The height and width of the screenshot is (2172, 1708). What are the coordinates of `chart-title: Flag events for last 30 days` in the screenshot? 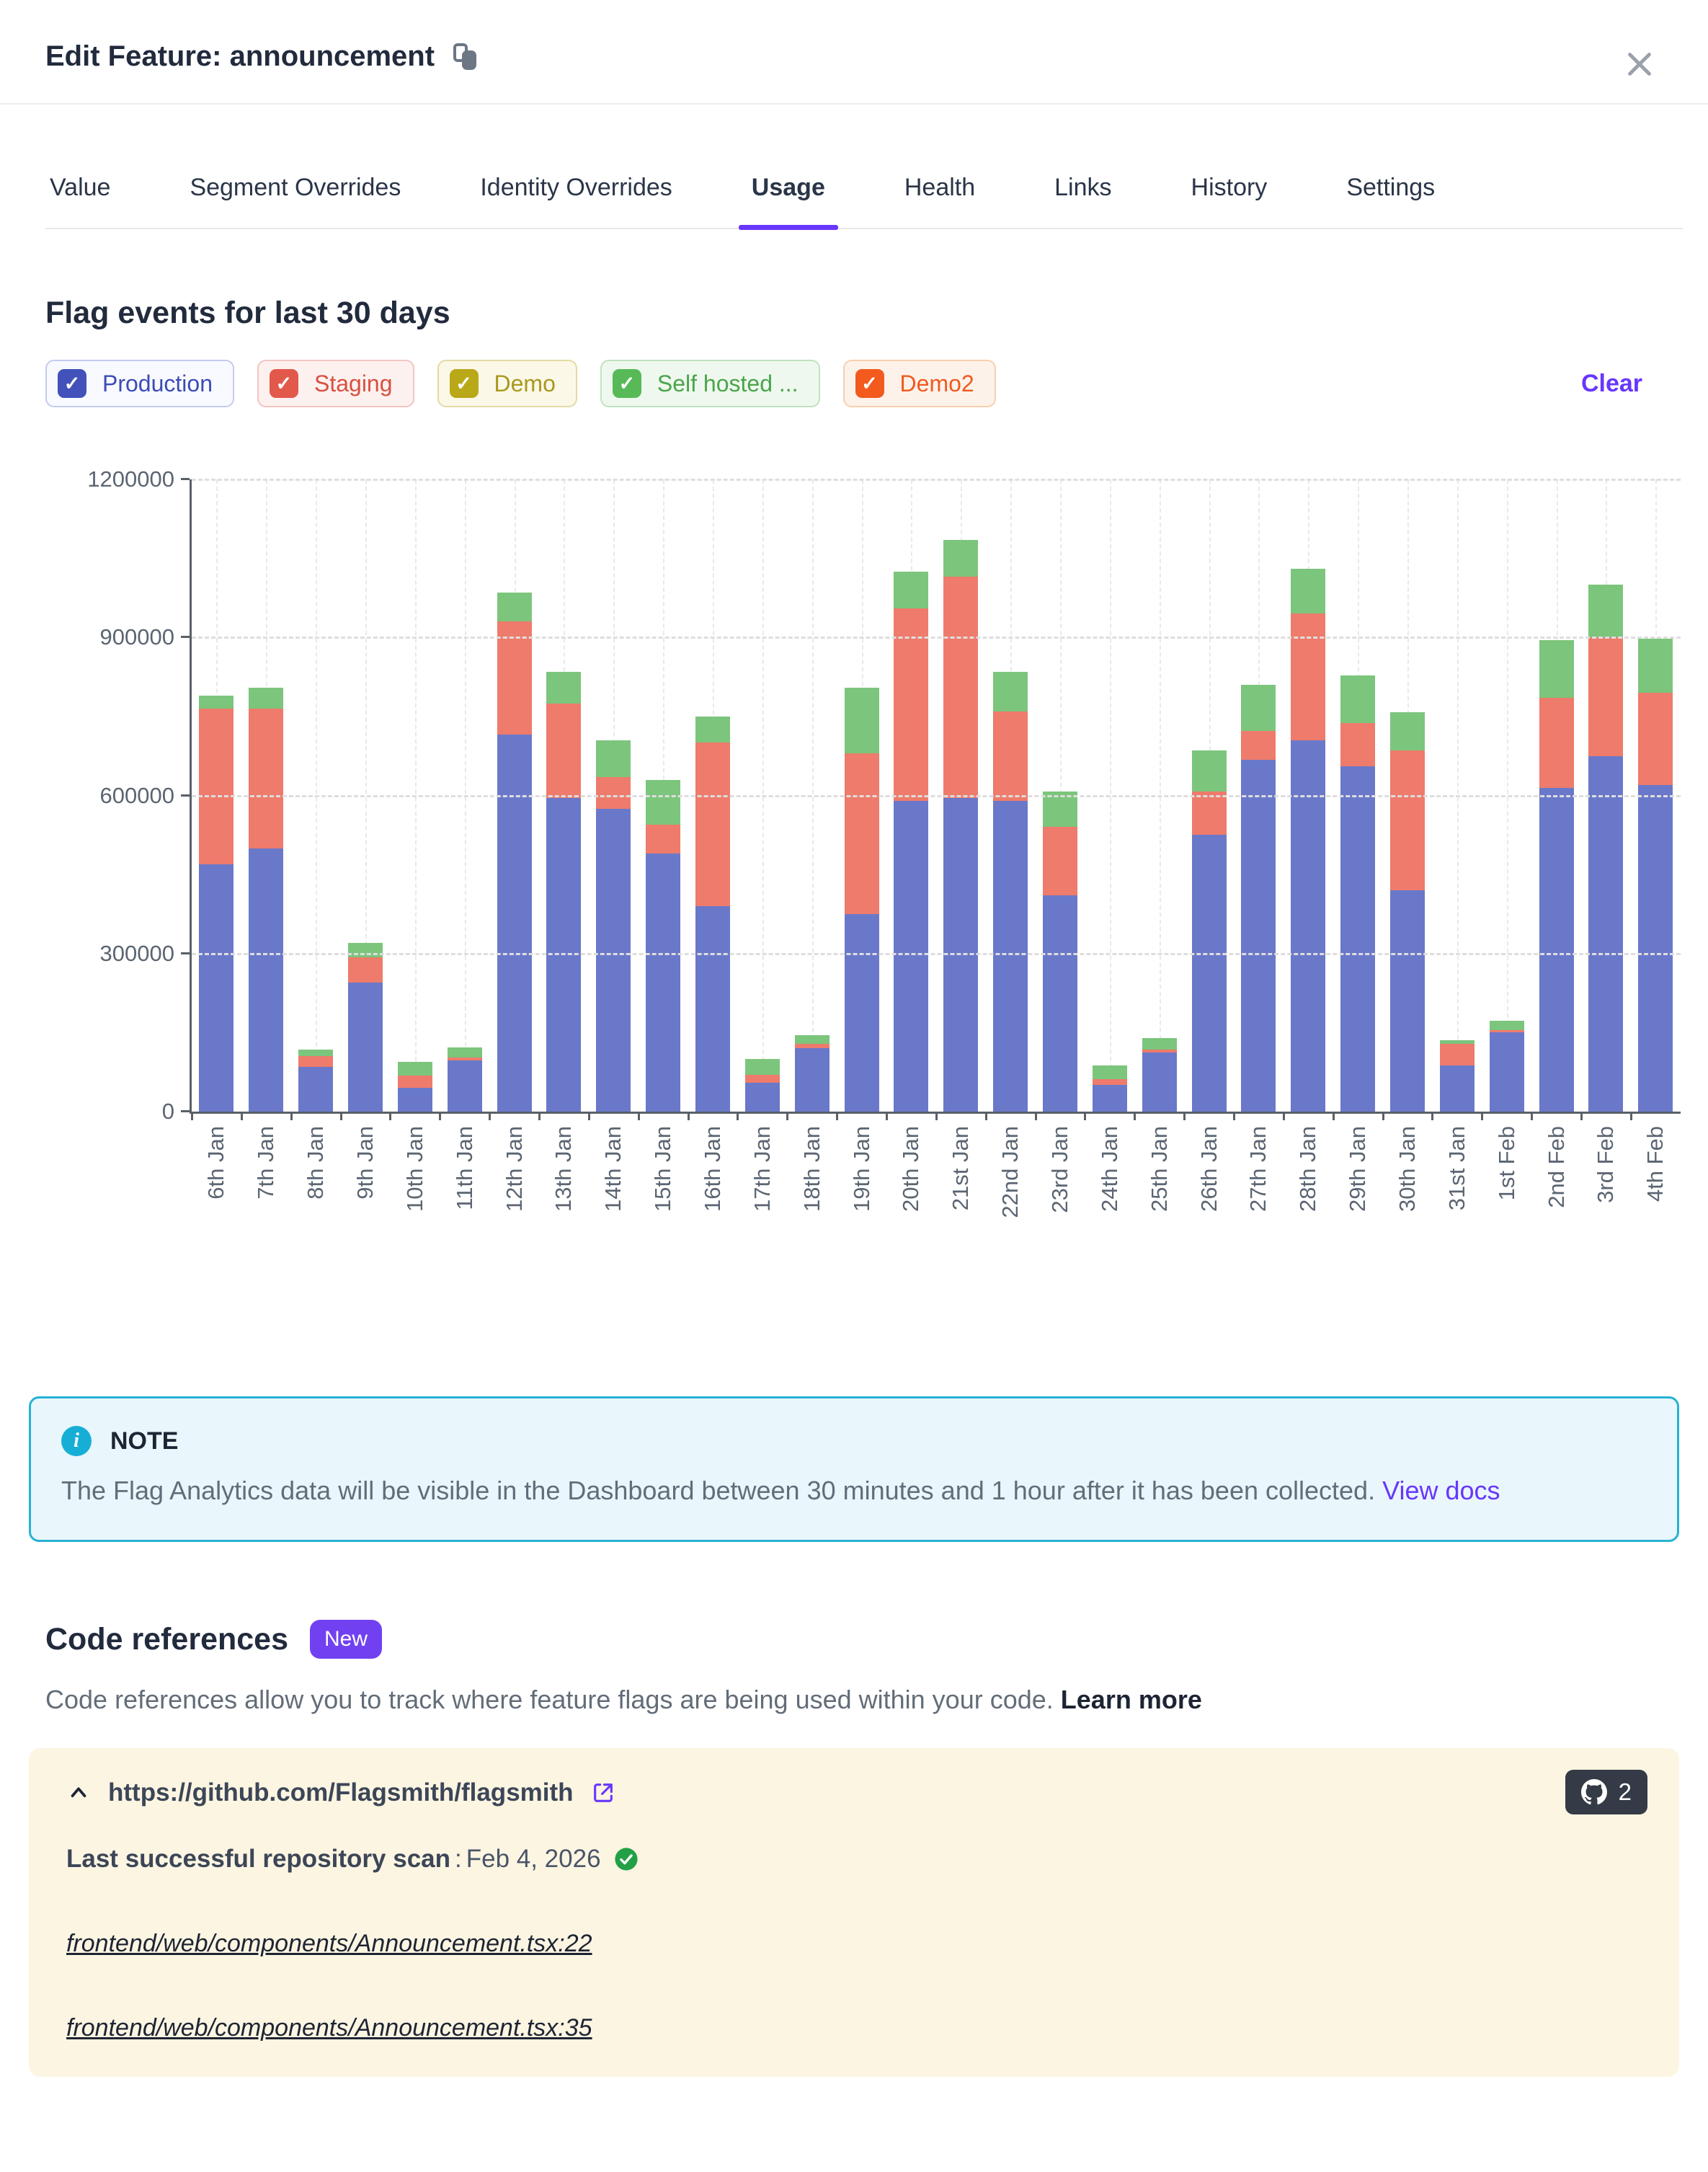 It's located at (248, 313).